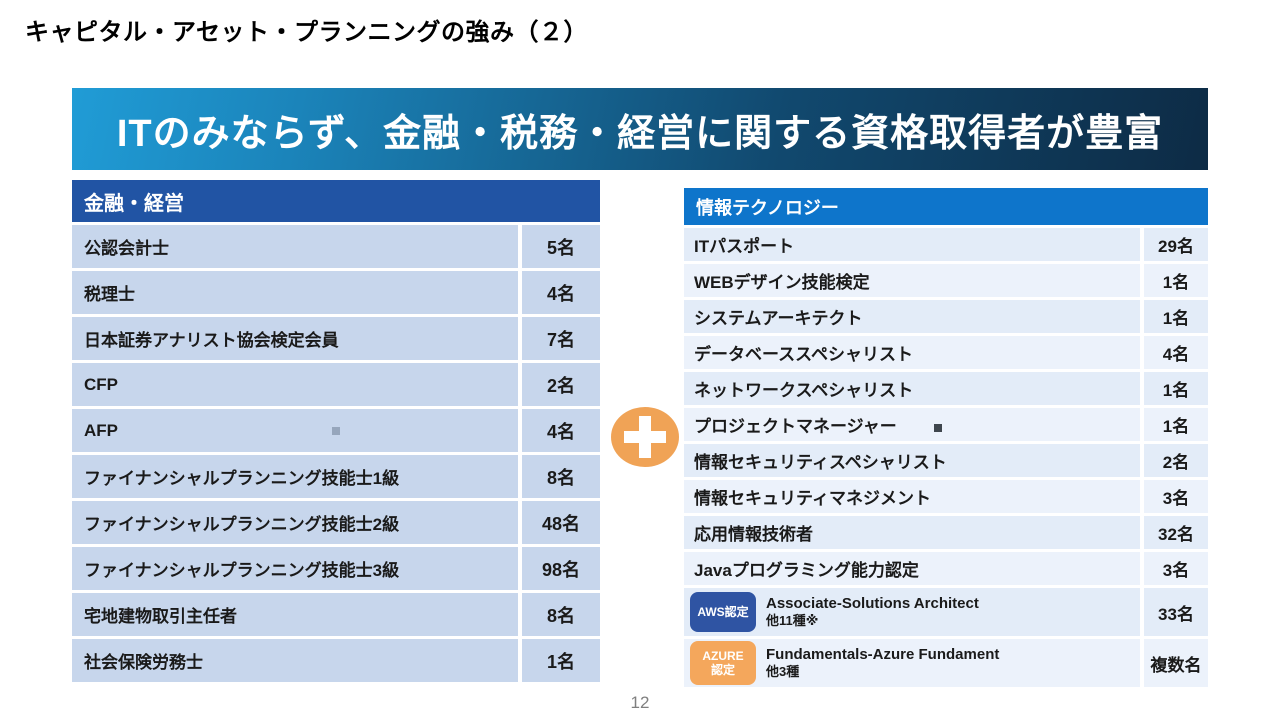 The image size is (1280, 720). Describe the element at coordinates (912, 280) in the screenshot. I see `qualification-label: WEBデザイン技能検定` at that location.